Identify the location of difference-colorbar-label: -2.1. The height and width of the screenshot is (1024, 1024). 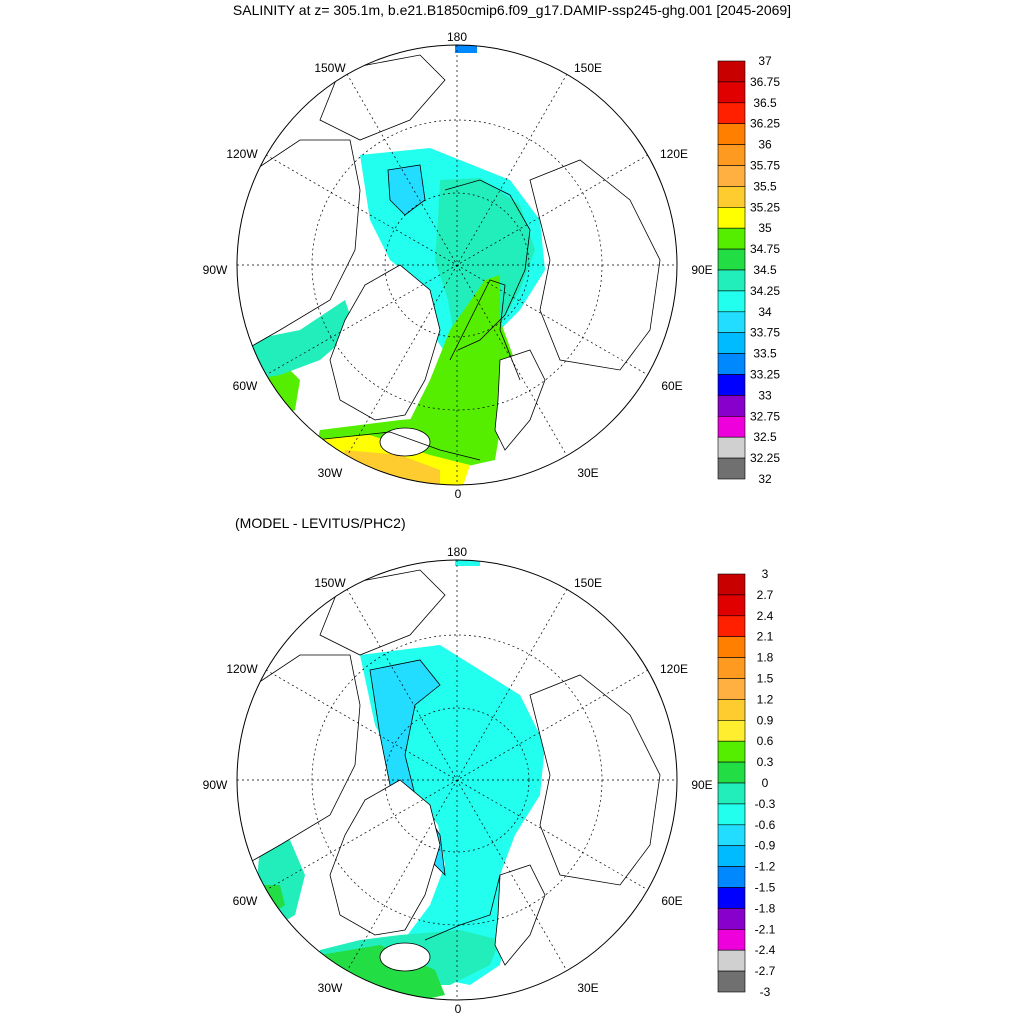
(765, 929).